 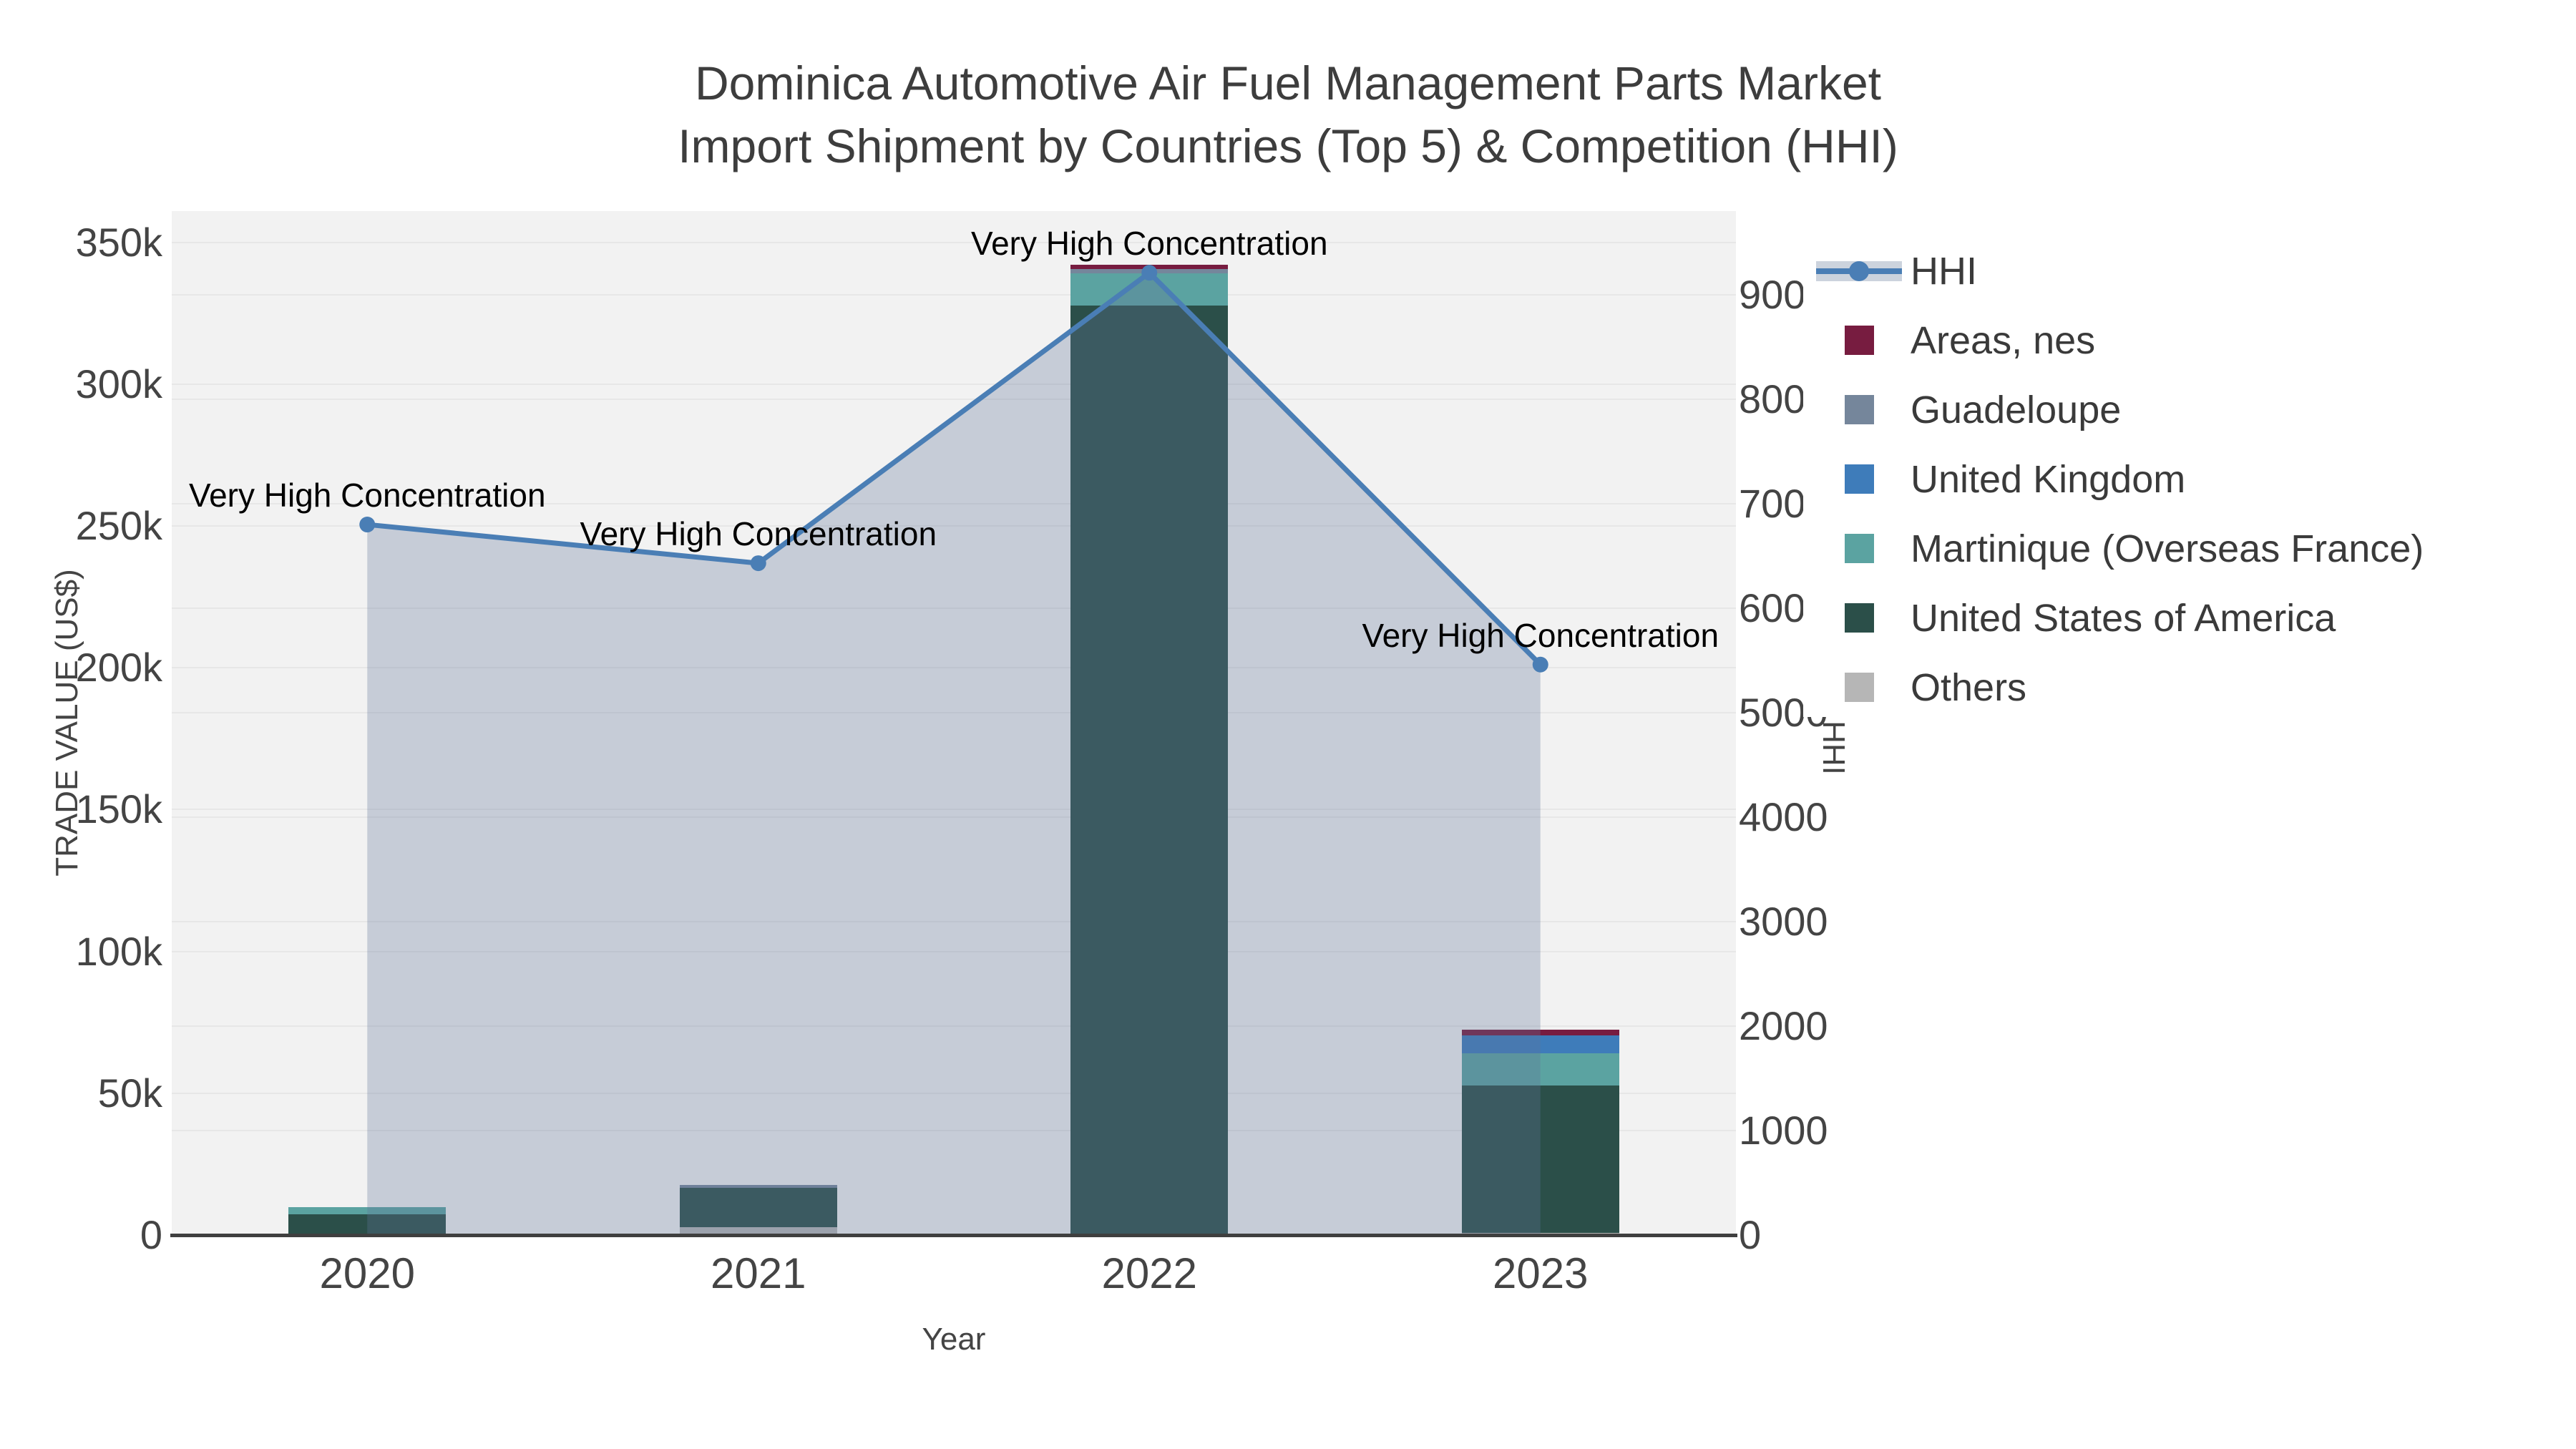 What do you see at coordinates (118, 525) in the screenshot?
I see `y-tick-left-250k: 250k` at bounding box center [118, 525].